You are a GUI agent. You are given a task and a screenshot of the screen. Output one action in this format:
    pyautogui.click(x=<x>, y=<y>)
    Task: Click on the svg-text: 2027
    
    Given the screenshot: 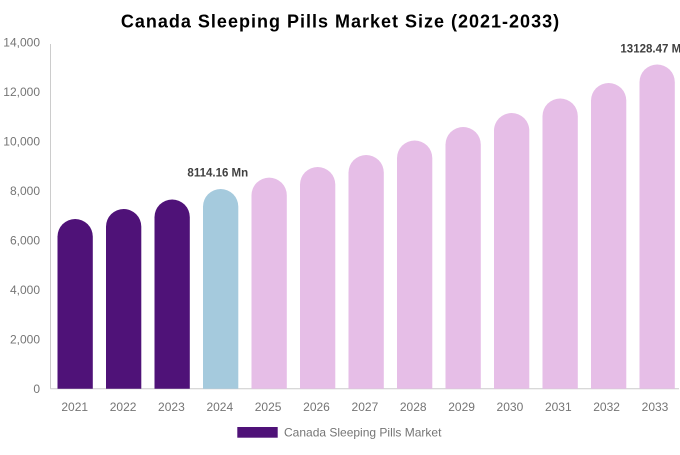 What is the action you would take?
    pyautogui.click(x=365, y=407)
    